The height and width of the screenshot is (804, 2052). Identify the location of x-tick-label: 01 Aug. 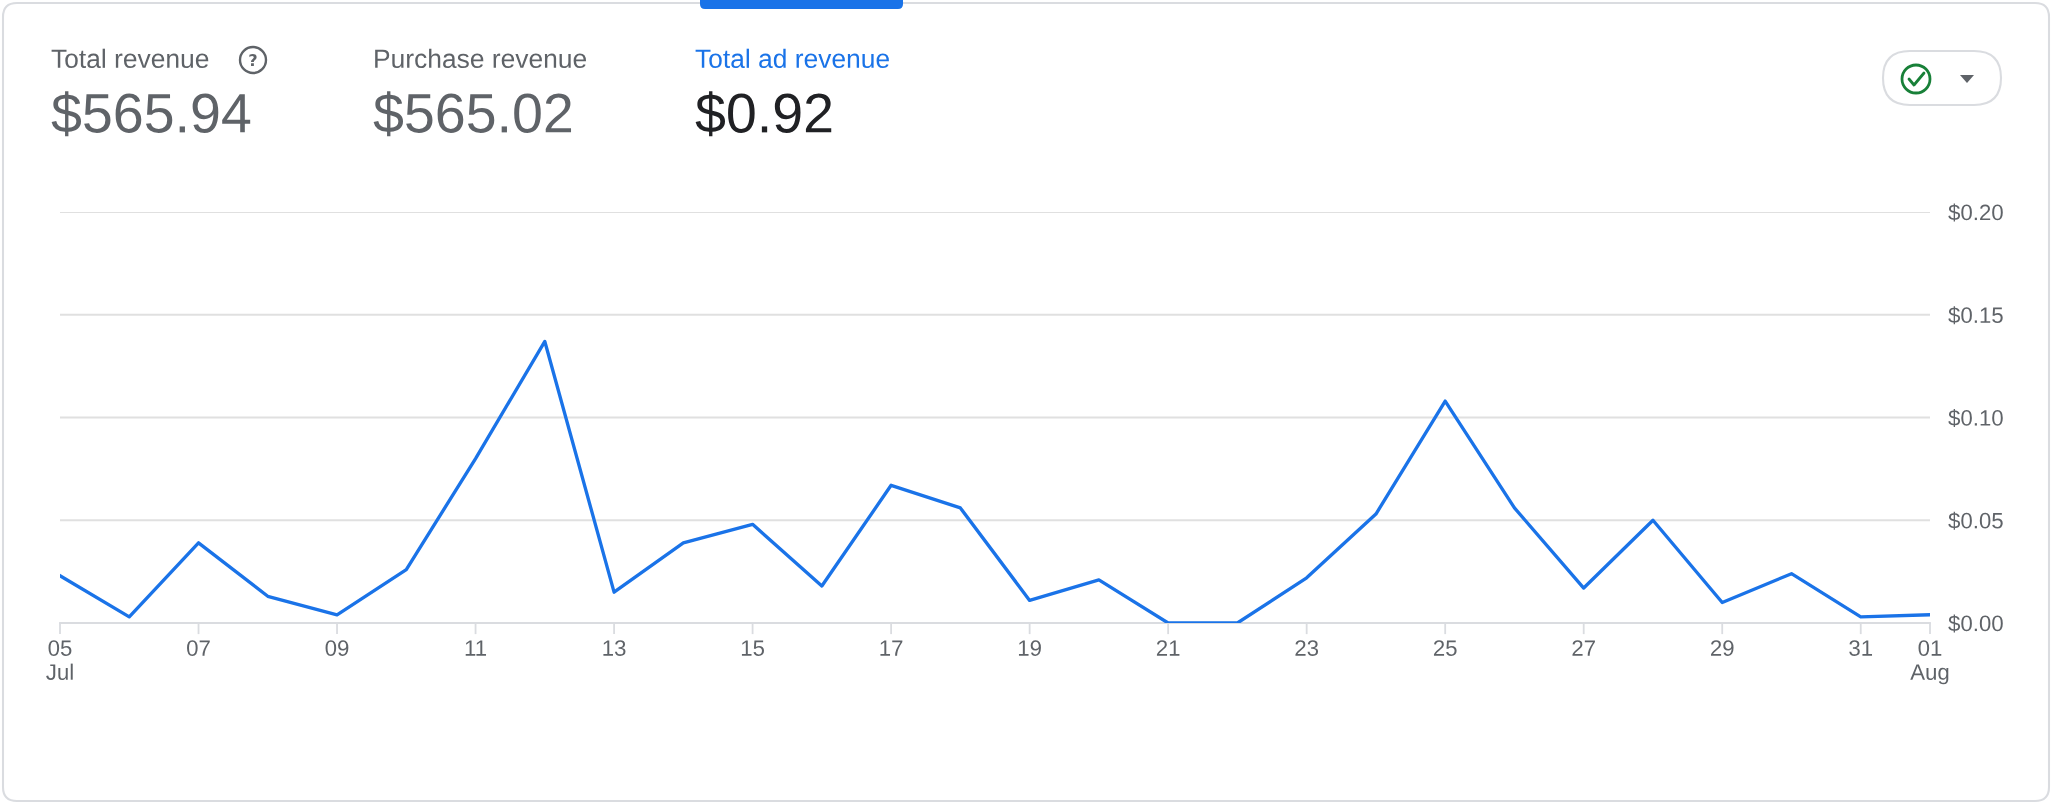
(1929, 662).